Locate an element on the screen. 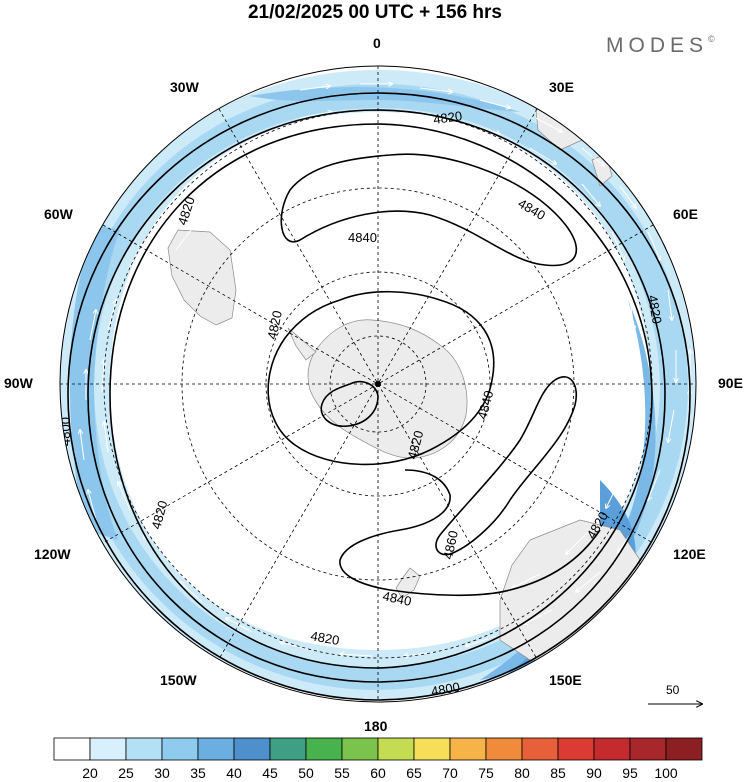 Image resolution: width=750 pixels, height=782 pixels. colorbar-tick-label: 100 is located at coordinates (666, 773).